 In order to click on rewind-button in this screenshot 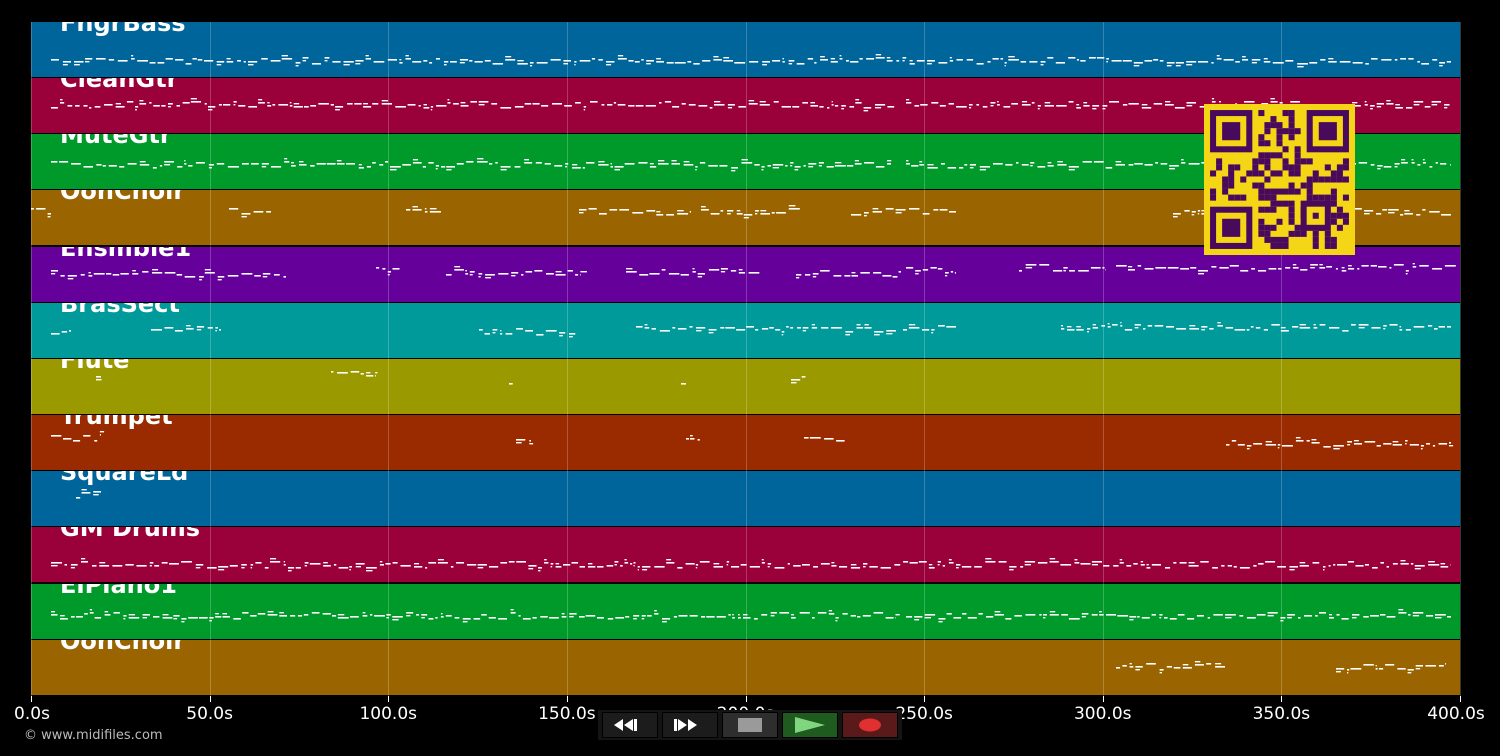, I will do `click(630, 725)`.